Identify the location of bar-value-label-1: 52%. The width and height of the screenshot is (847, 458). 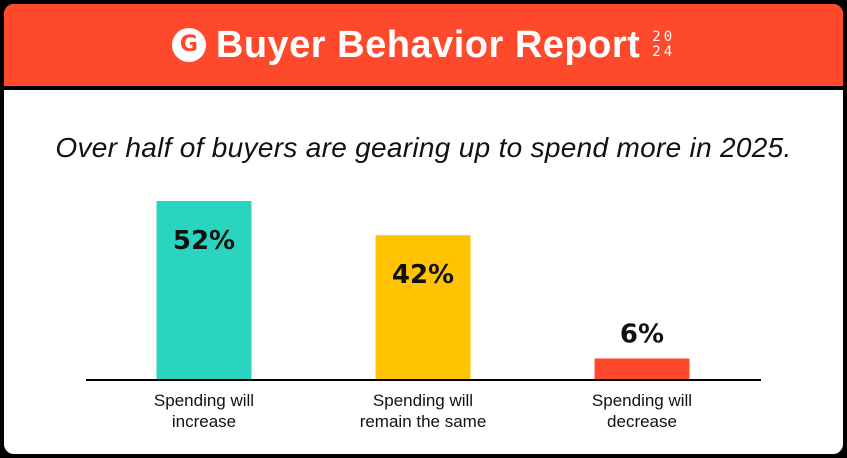
(204, 241).